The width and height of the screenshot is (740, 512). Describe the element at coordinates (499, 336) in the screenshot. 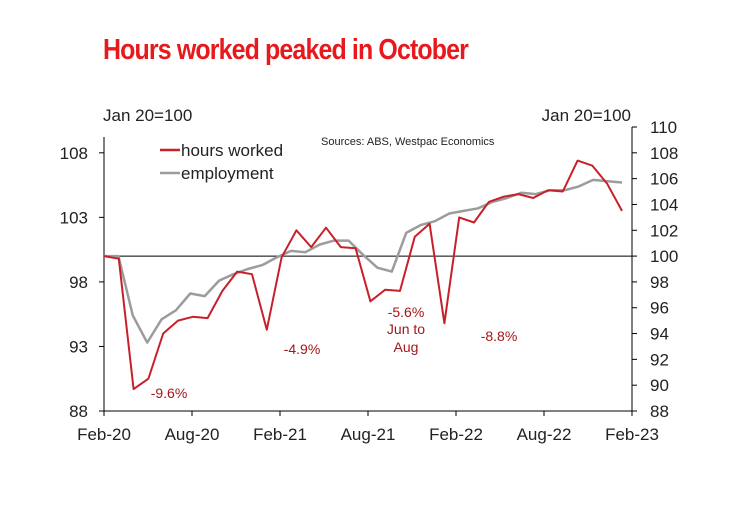

I see `annotation-label: -8.8%` at that location.